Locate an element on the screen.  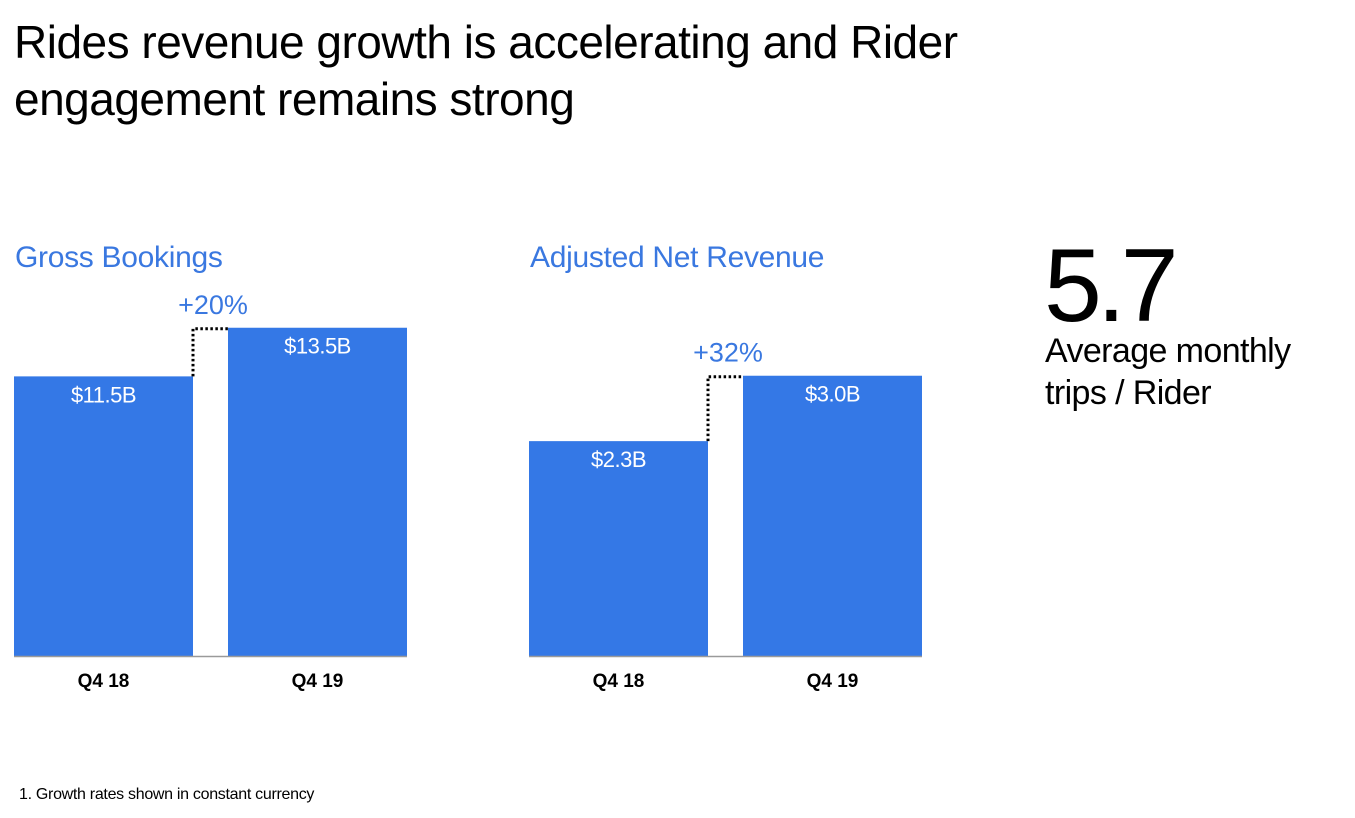
bar-value-label: $2.3B is located at coordinates (618, 459).